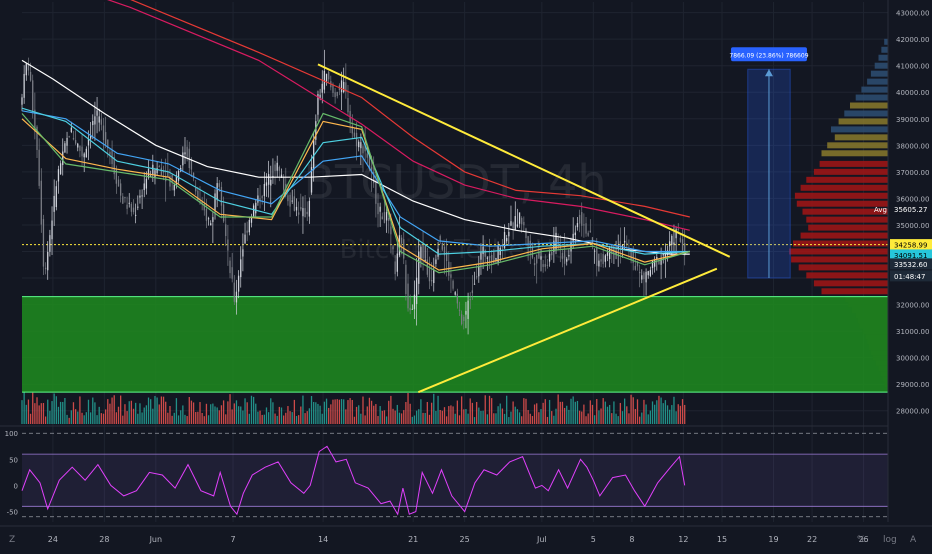 This screenshot has height=554, width=932. I want to click on trendline-lower, so click(567, 330).